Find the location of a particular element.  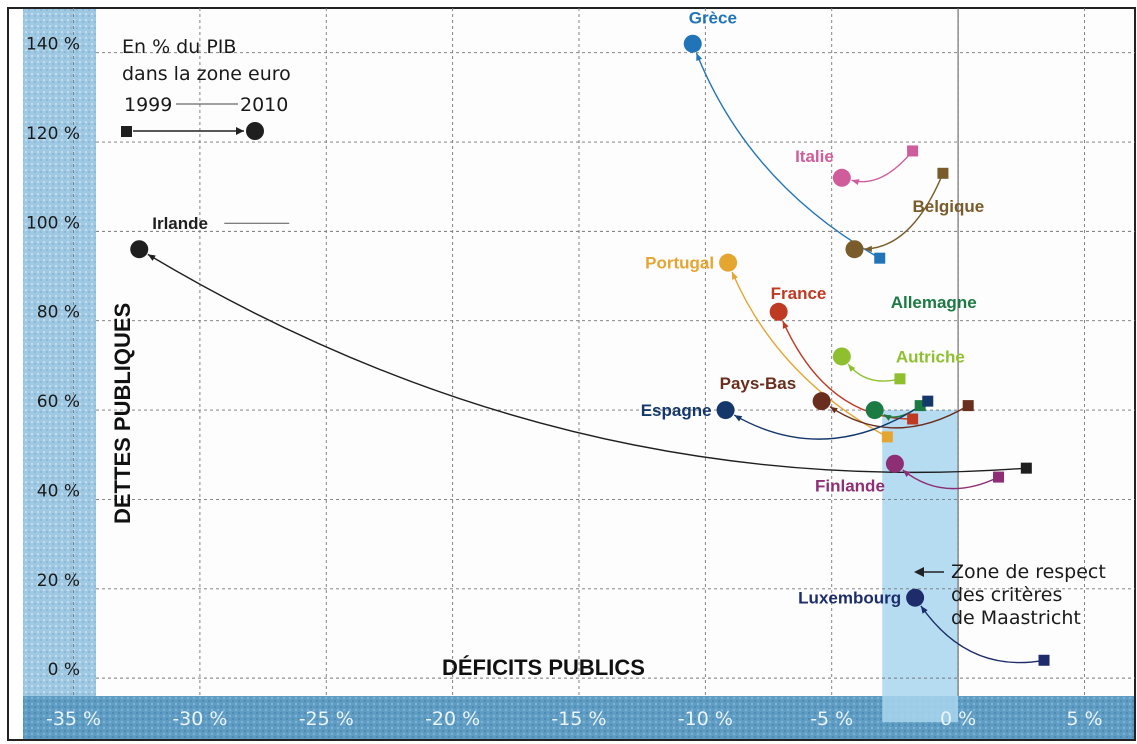

x-tick-label: 0 % is located at coordinates (958, 719).